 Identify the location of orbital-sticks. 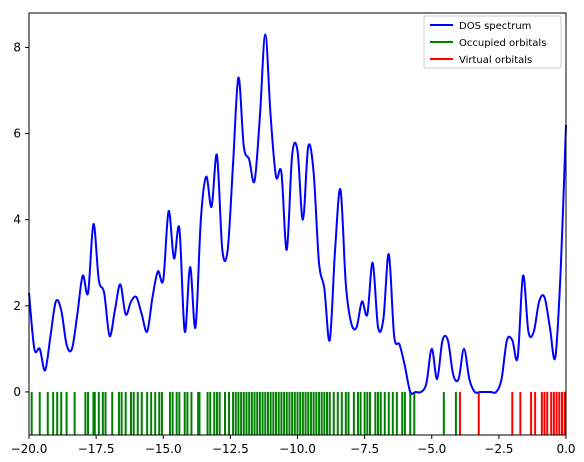
(298, 413).